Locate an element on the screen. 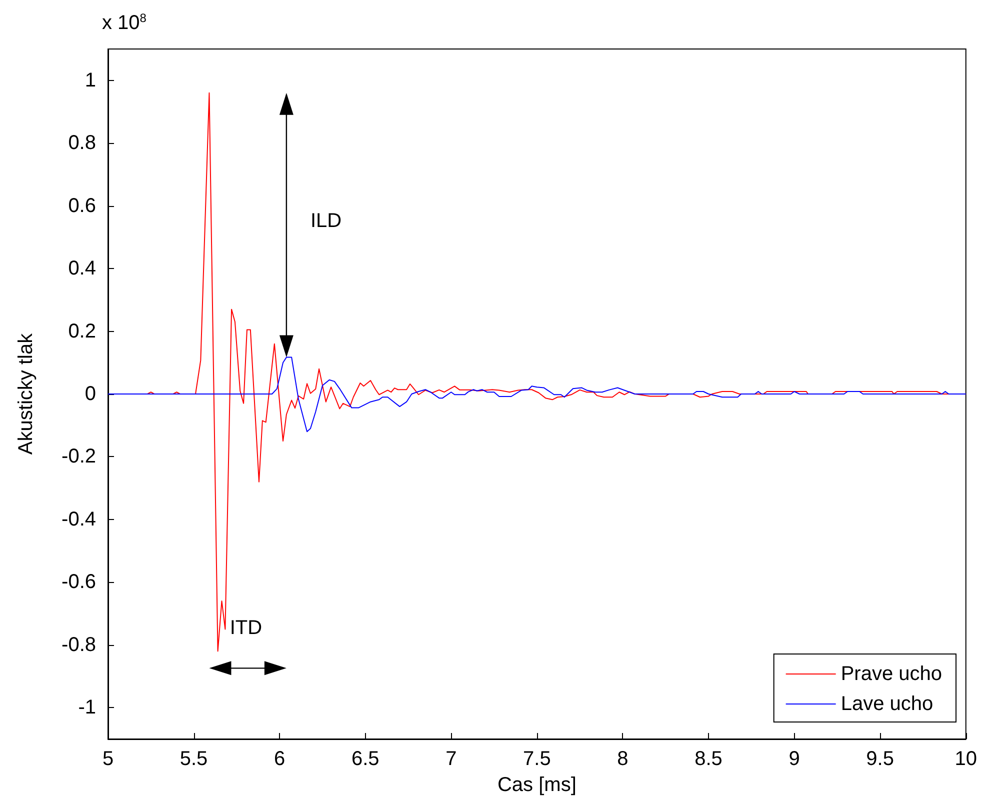 This screenshot has width=988, height=808. y-axis-title: Akusticky tlak is located at coordinates (26, 393).